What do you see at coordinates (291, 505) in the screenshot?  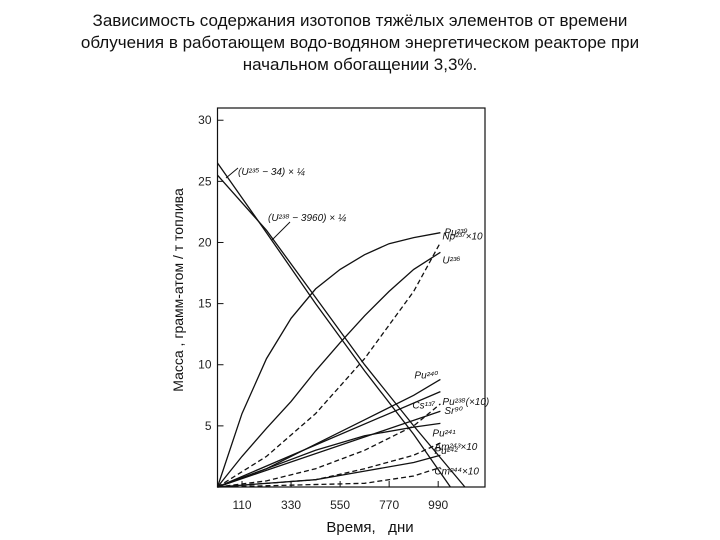 I see `x-tick-label: 330` at bounding box center [291, 505].